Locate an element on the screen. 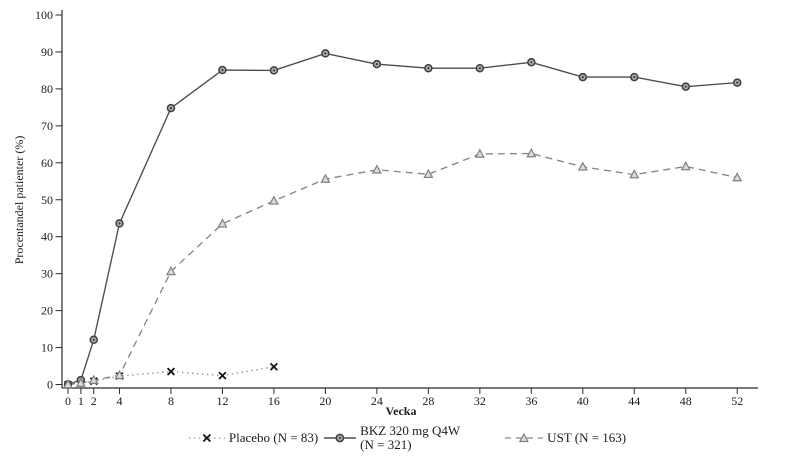 This screenshot has width=798, height=466. x-tick-label: 8 is located at coordinates (171, 401).